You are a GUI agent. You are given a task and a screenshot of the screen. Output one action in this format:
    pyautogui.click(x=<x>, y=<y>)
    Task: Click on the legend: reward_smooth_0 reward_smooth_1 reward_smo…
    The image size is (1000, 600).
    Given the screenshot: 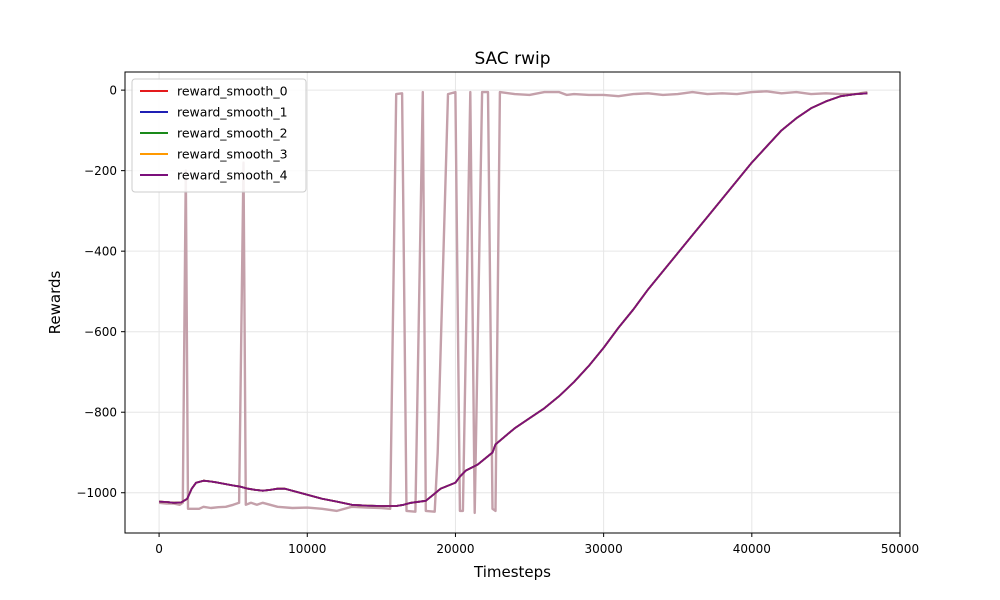 What is the action you would take?
    pyautogui.click(x=219, y=135)
    